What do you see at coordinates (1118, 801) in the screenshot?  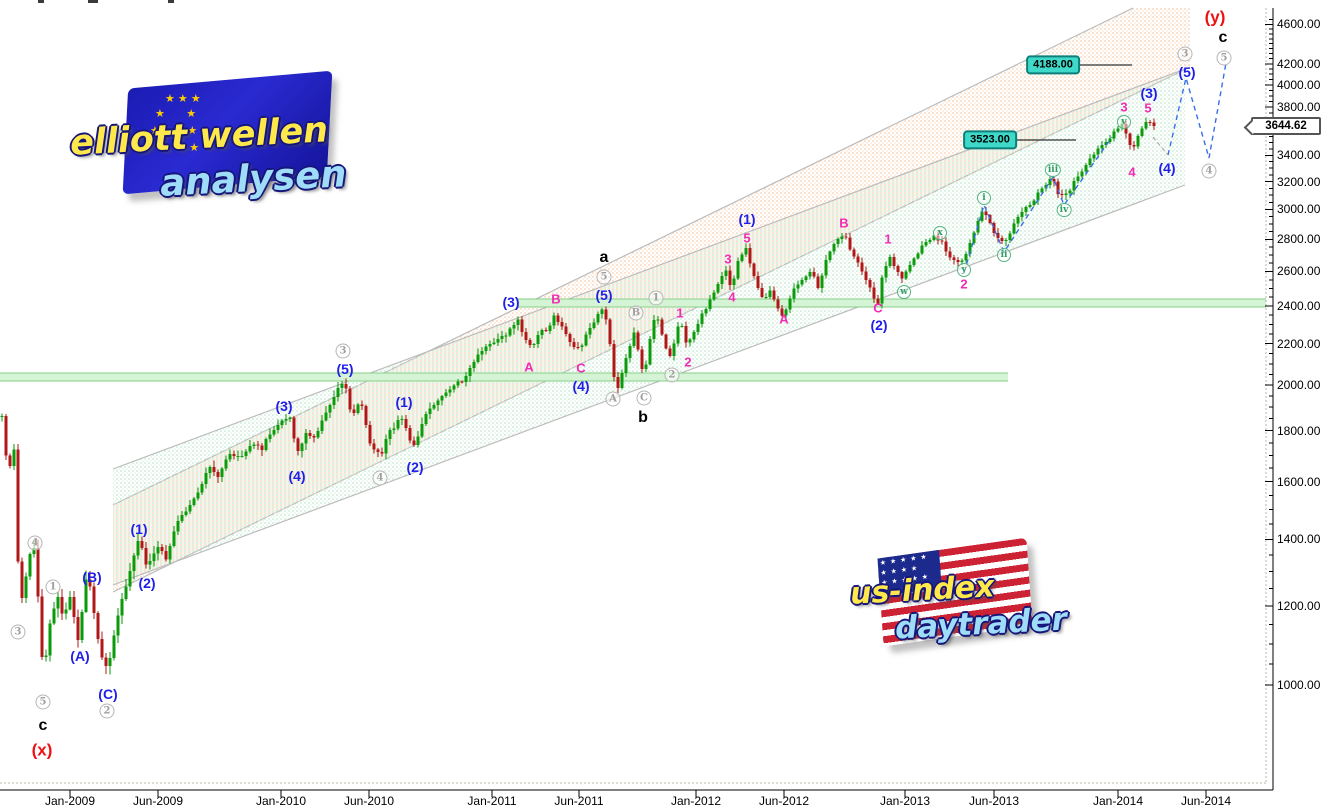 I see `x-axis-label: Jan-2014` at bounding box center [1118, 801].